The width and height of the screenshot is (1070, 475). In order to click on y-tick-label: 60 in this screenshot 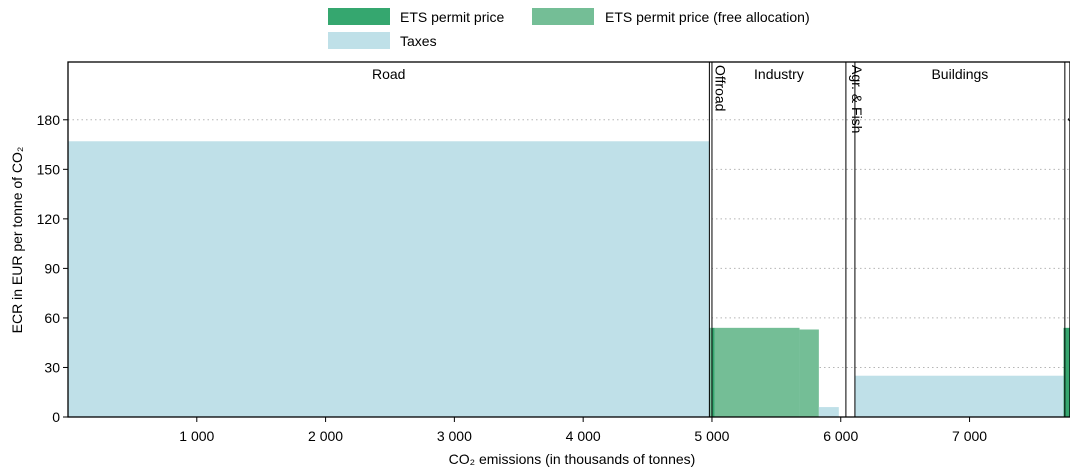, I will do `click(52, 318)`.